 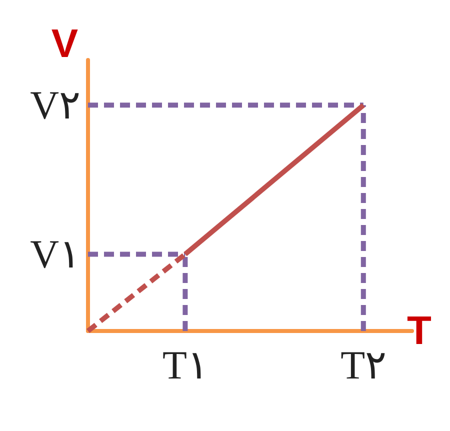 I want to click on ref-line-label: V۱, so click(x=55, y=254).